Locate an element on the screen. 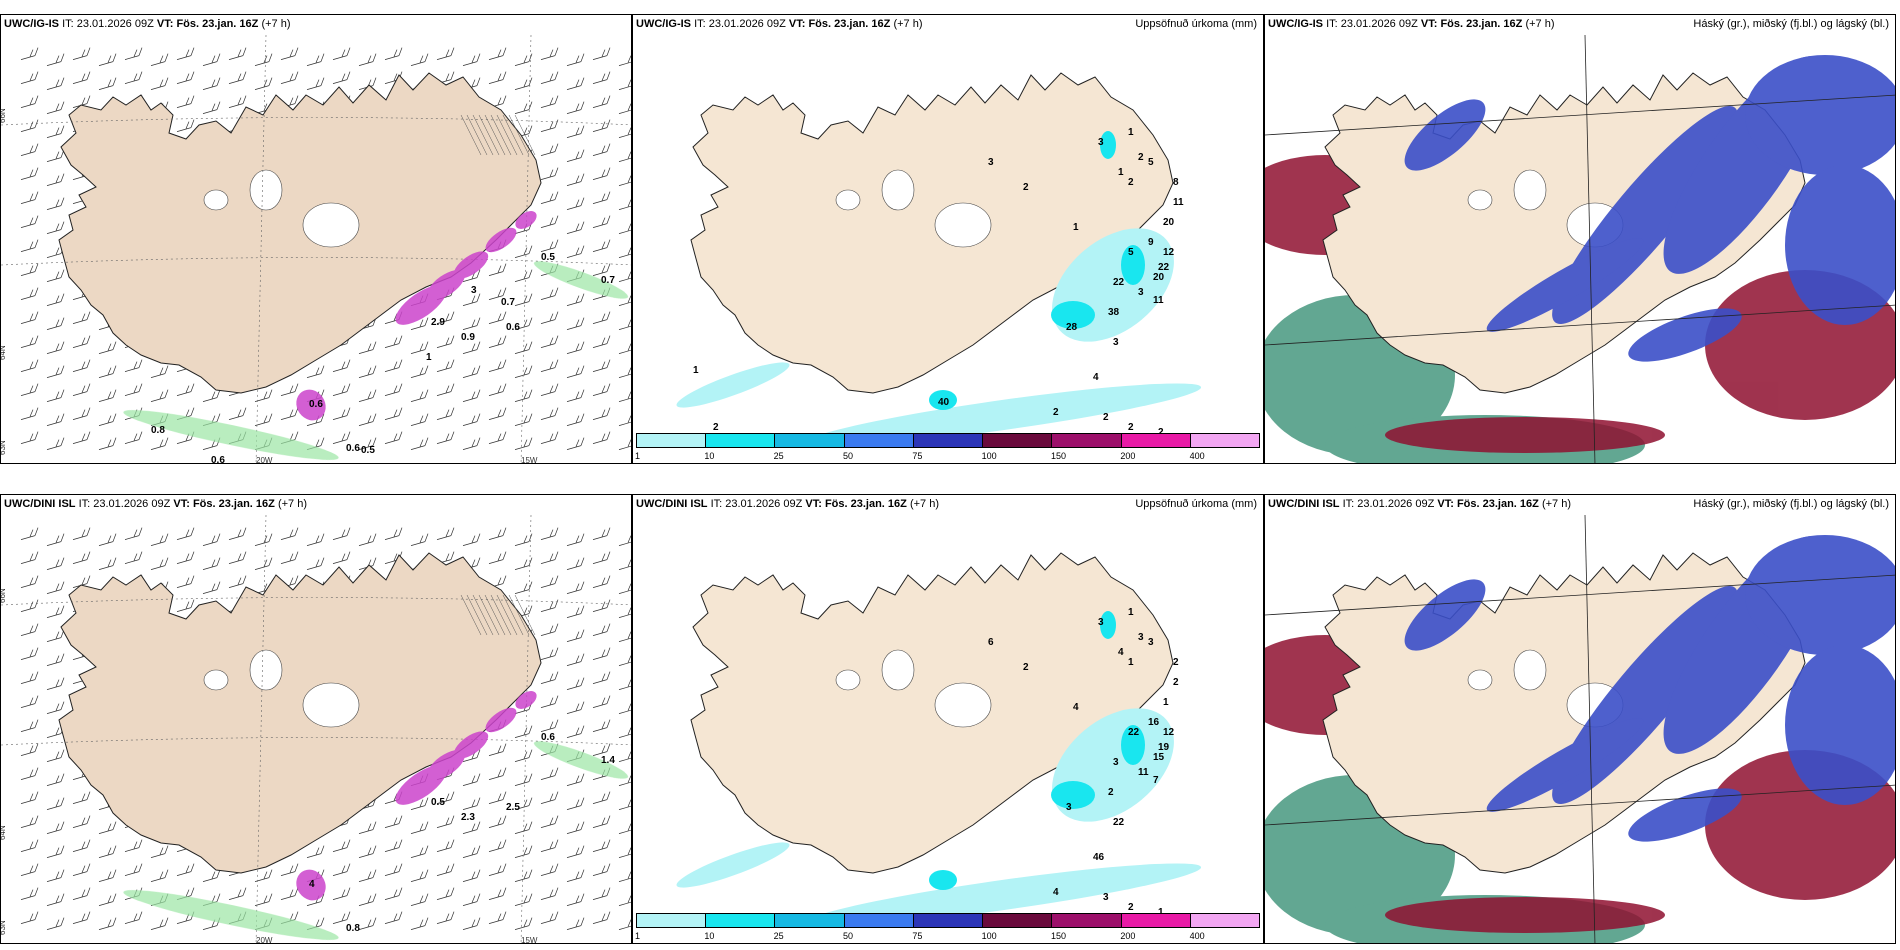 Image resolution: width=1900 pixels, height=950 pixels. precip-title: Uppsöfnuð úrkoma (mm) is located at coordinates (1196, 24).